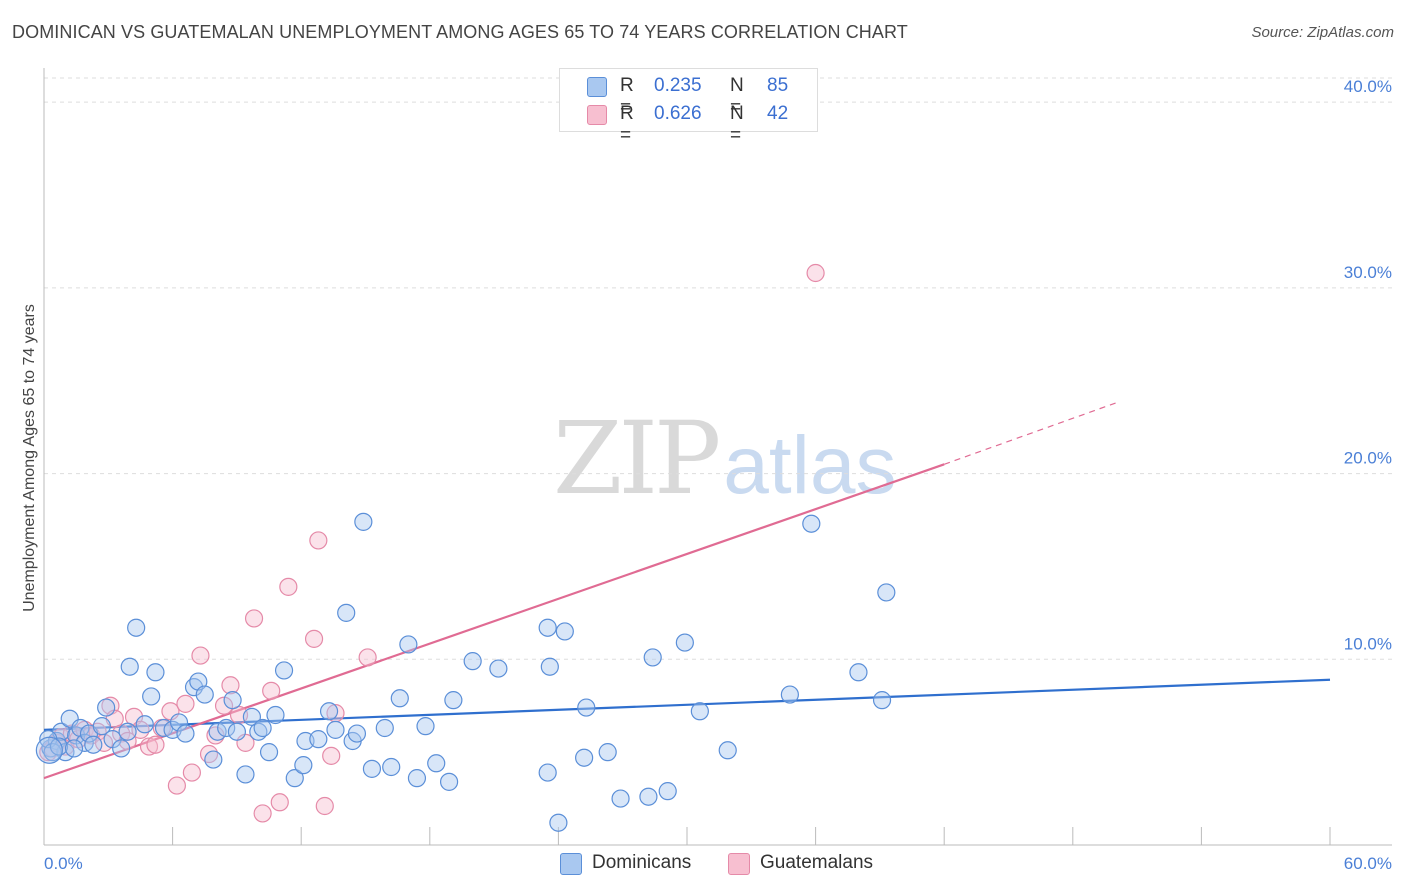 This screenshot has height=892, width=1406. I want to click on x-axis-ticks, so click(687, 836).